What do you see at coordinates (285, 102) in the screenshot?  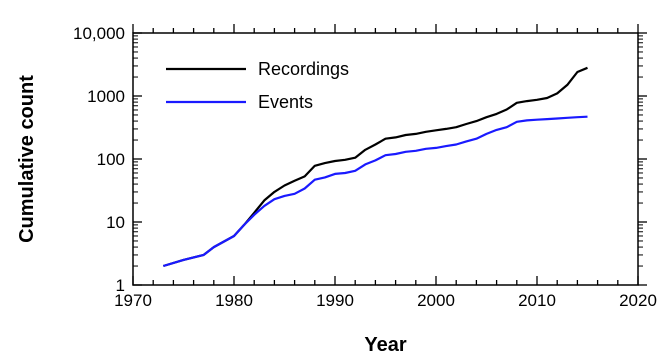 I see `legend-label-events: Events` at bounding box center [285, 102].